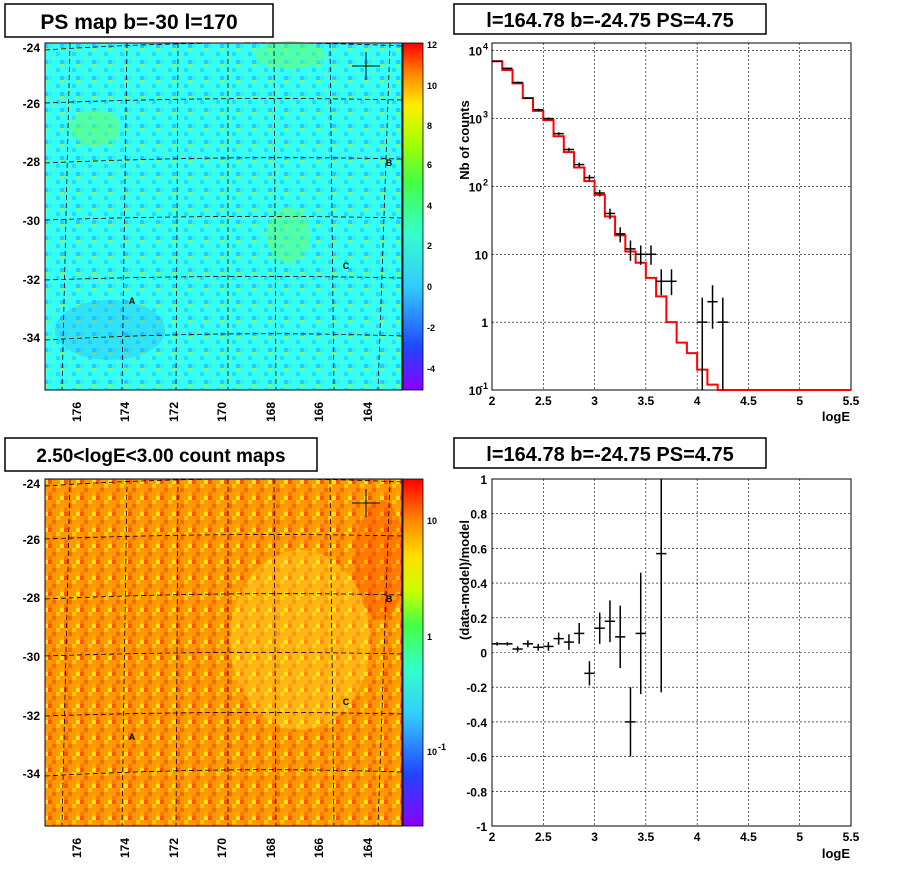 This screenshot has width=898, height=871. I want to click on map-top-ytick: -34, so click(32, 338).